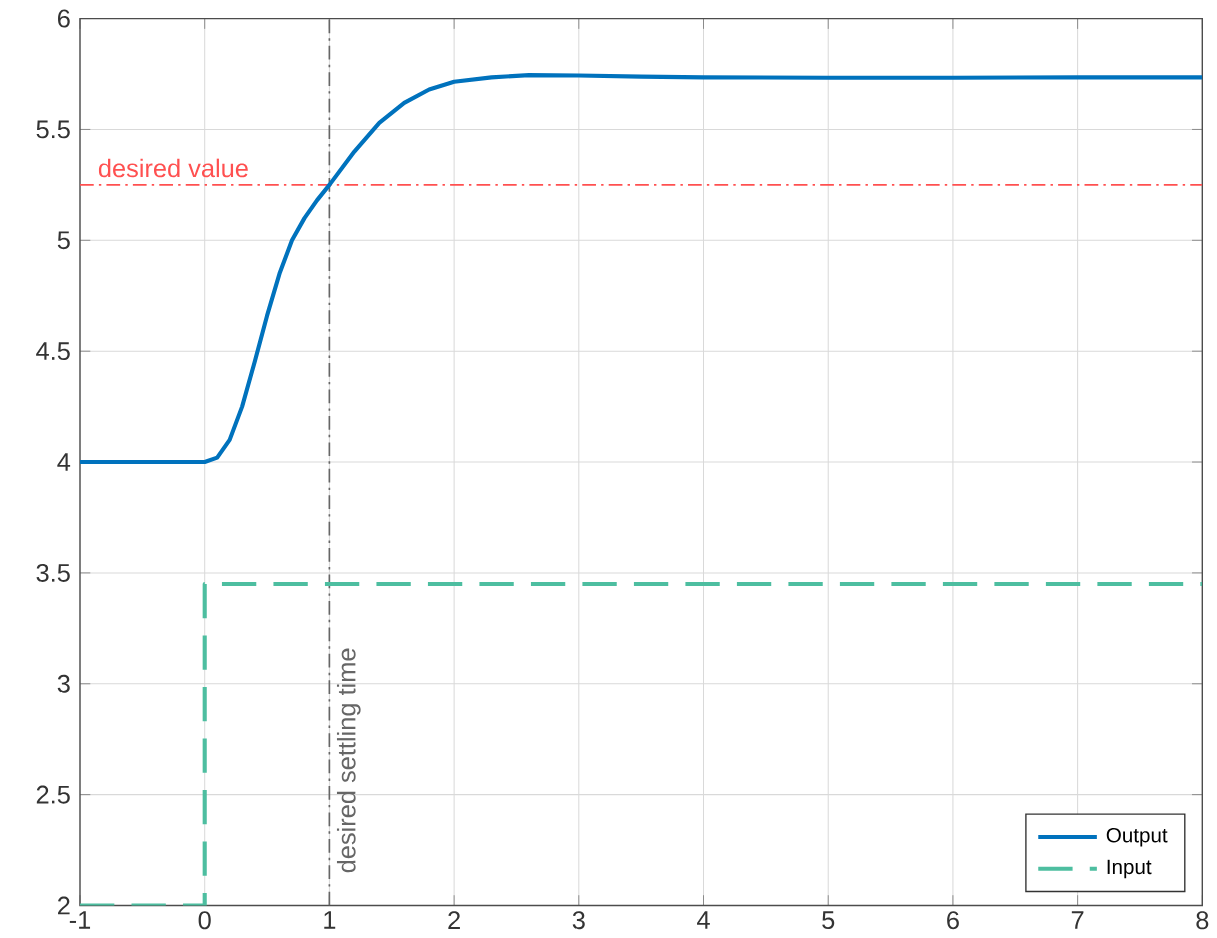 Image resolution: width=1217 pixels, height=938 pixels. What do you see at coordinates (330, 920) in the screenshot?
I see `x-tick-label: 1` at bounding box center [330, 920].